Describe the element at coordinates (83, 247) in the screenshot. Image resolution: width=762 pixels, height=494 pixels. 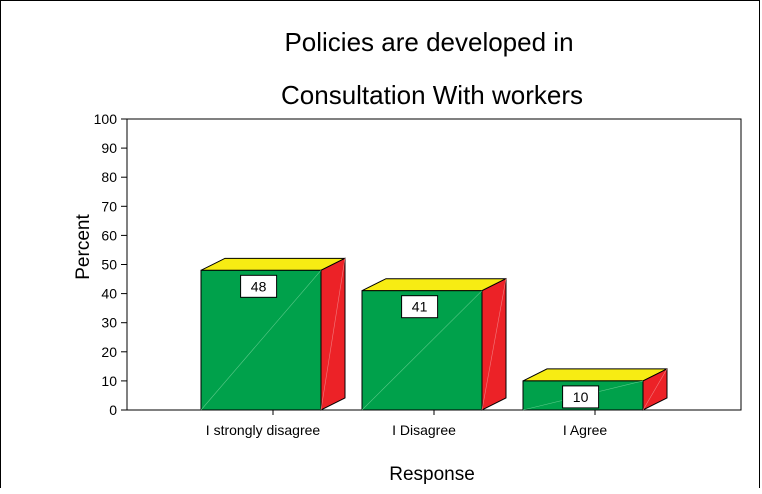
I see `y-axis-label: Percent` at that location.